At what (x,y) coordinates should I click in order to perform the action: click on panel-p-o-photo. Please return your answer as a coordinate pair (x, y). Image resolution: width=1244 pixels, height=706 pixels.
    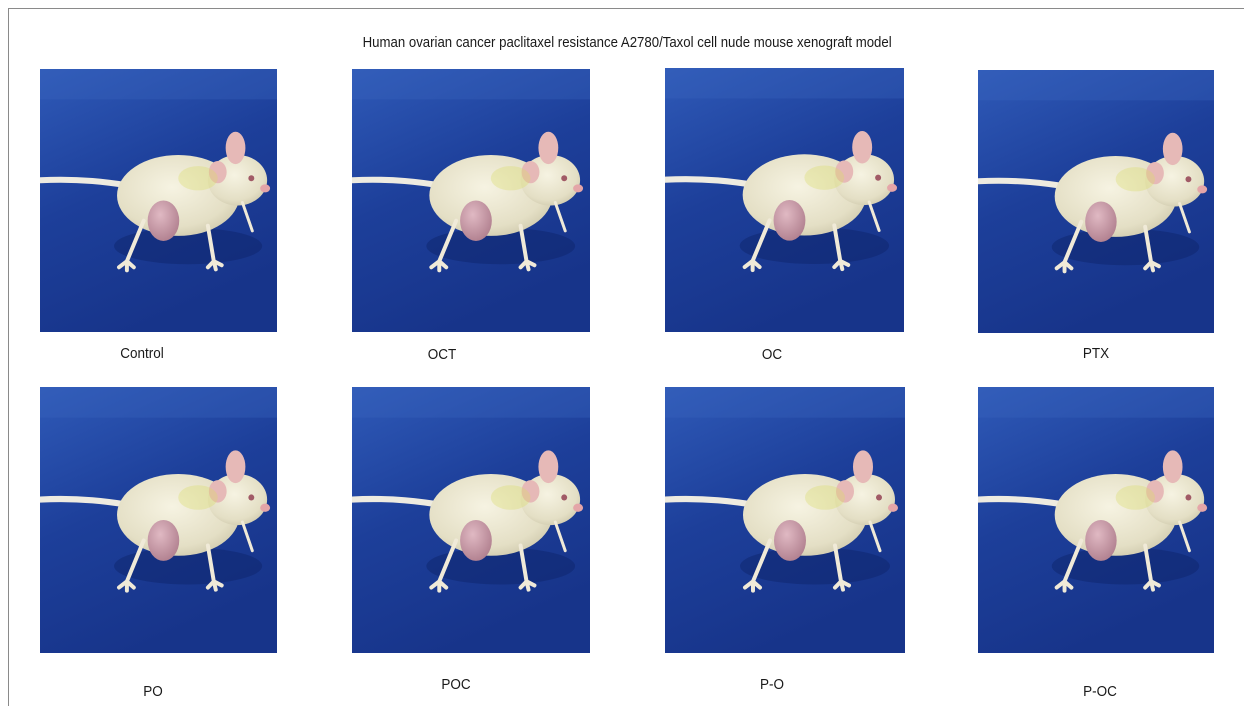
    Looking at the image, I should click on (785, 520).